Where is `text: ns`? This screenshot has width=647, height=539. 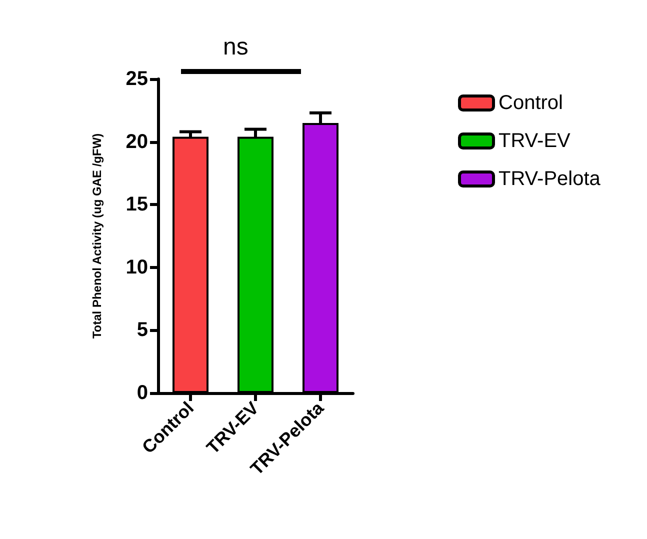
text: ns is located at coordinates (235, 47).